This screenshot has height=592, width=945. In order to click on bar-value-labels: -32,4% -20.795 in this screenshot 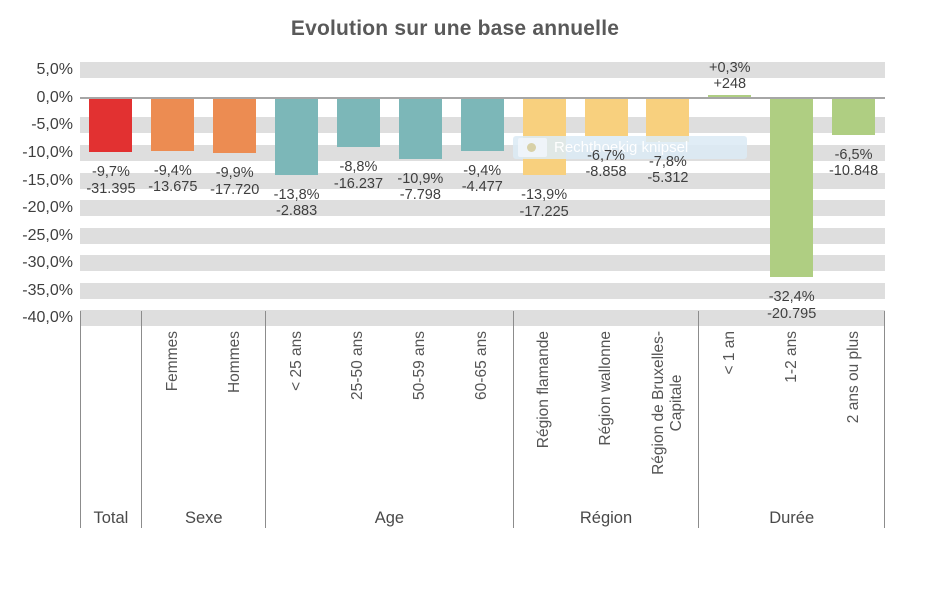, I will do `click(792, 305)`.